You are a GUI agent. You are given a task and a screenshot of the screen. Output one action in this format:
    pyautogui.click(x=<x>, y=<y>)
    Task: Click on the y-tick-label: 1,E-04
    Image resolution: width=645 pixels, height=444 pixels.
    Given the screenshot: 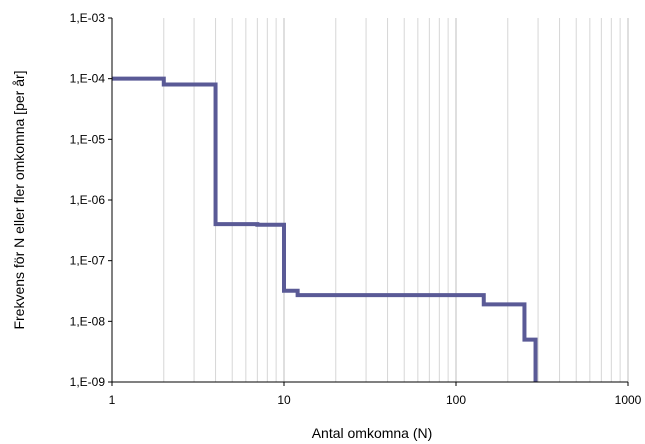 What is the action you would take?
    pyautogui.click(x=88, y=79)
    